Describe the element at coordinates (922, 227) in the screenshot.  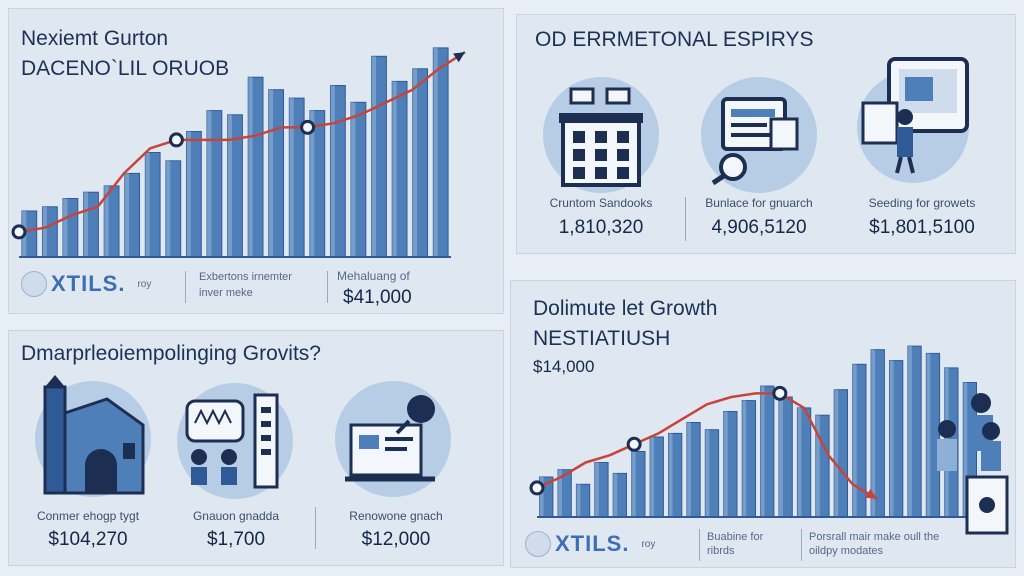
I see `card-value: $1,801,5100` at that location.